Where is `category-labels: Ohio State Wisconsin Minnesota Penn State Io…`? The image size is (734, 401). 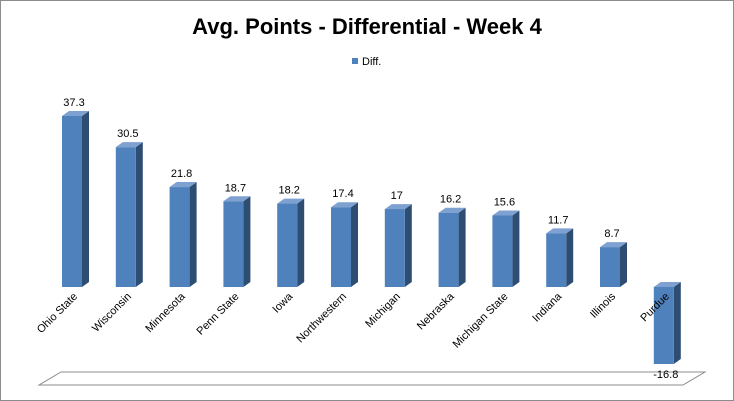
category-labels: Ohio State Wisconsin Minnesota Penn State Io… is located at coordinates (353, 320).